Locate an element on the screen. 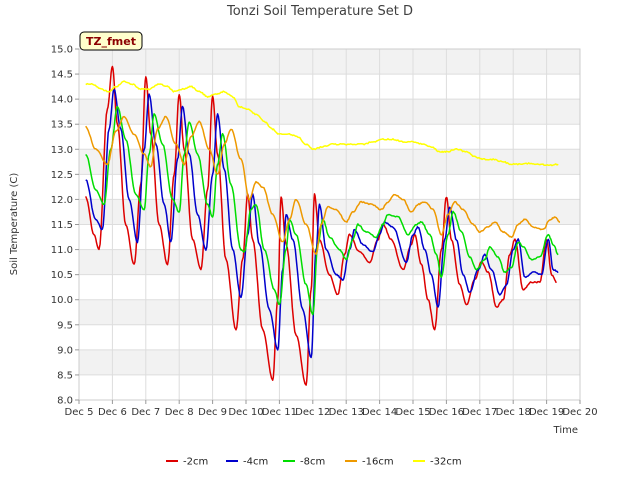  x-tick-label: Dec 14 is located at coordinates (379, 412).